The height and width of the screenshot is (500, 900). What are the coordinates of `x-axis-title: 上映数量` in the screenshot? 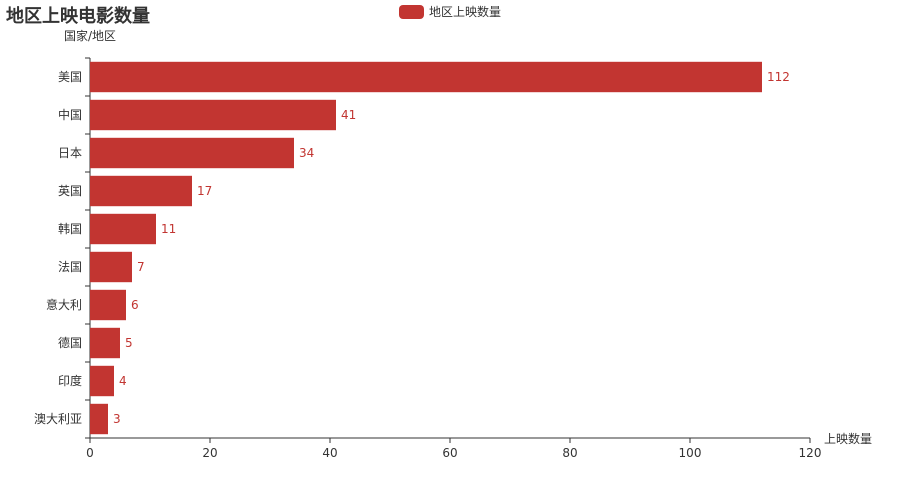 It's located at (848, 438).